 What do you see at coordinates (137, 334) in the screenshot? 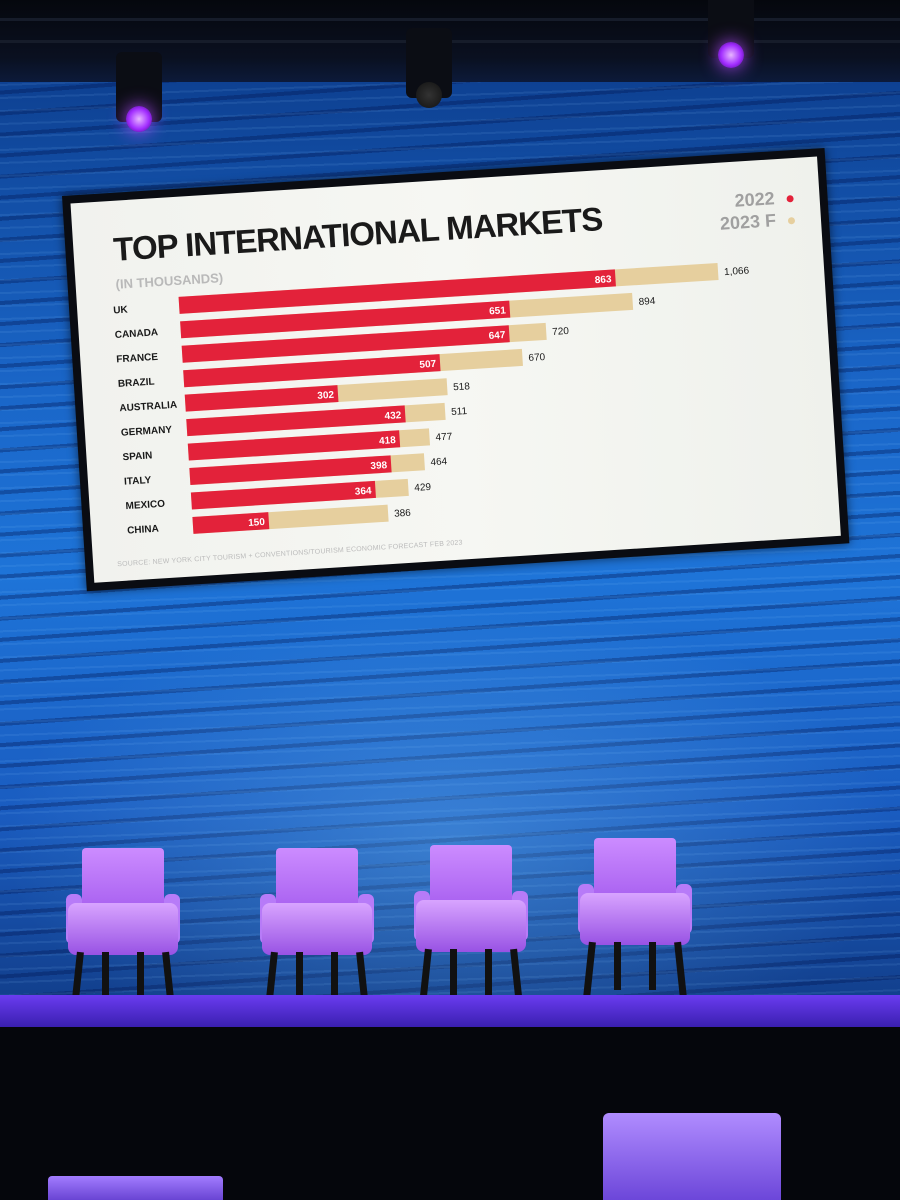
I see `category-label-canada: CANADA` at bounding box center [137, 334].